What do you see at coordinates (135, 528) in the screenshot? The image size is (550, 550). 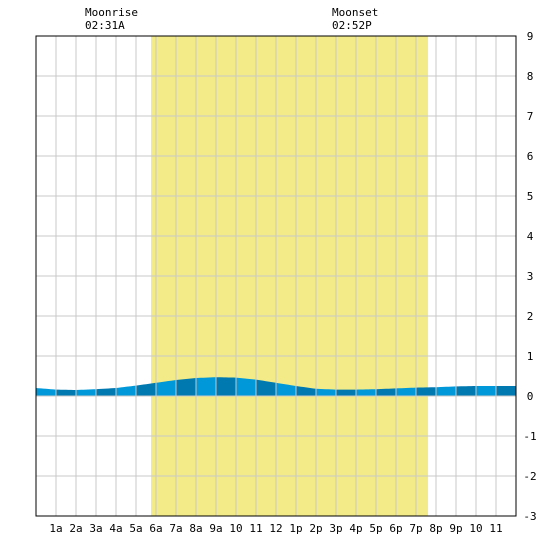 I see `x-tick-label: 5a` at bounding box center [135, 528].